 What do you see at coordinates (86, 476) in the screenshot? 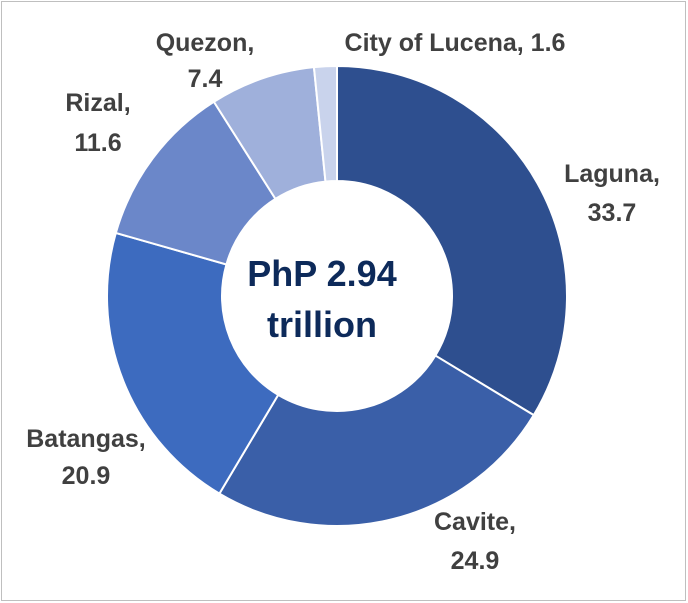
I see `label-batangas-value: 20.9` at bounding box center [86, 476].